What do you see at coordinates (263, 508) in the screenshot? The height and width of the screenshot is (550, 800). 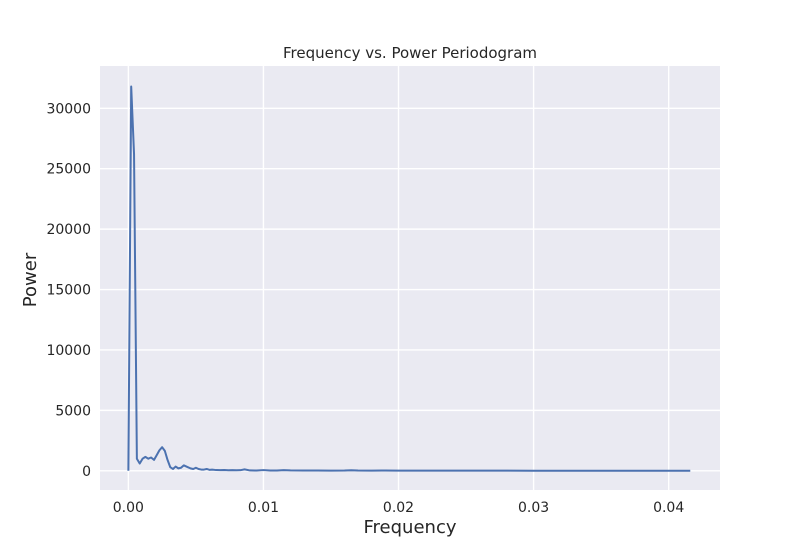 I see `x-tick-label: 0.01` at bounding box center [263, 508].